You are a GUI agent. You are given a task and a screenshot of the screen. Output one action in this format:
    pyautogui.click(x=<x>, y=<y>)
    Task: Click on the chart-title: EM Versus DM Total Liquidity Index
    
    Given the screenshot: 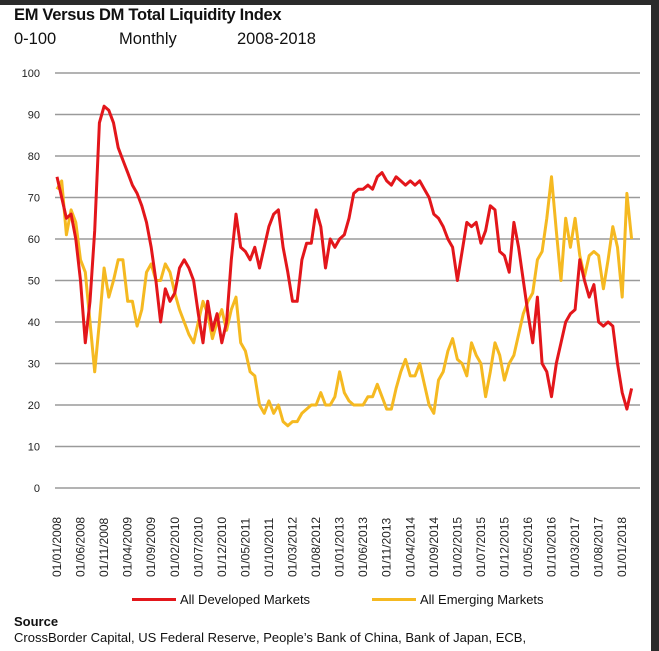 What is the action you would take?
    pyautogui.click(x=148, y=15)
    